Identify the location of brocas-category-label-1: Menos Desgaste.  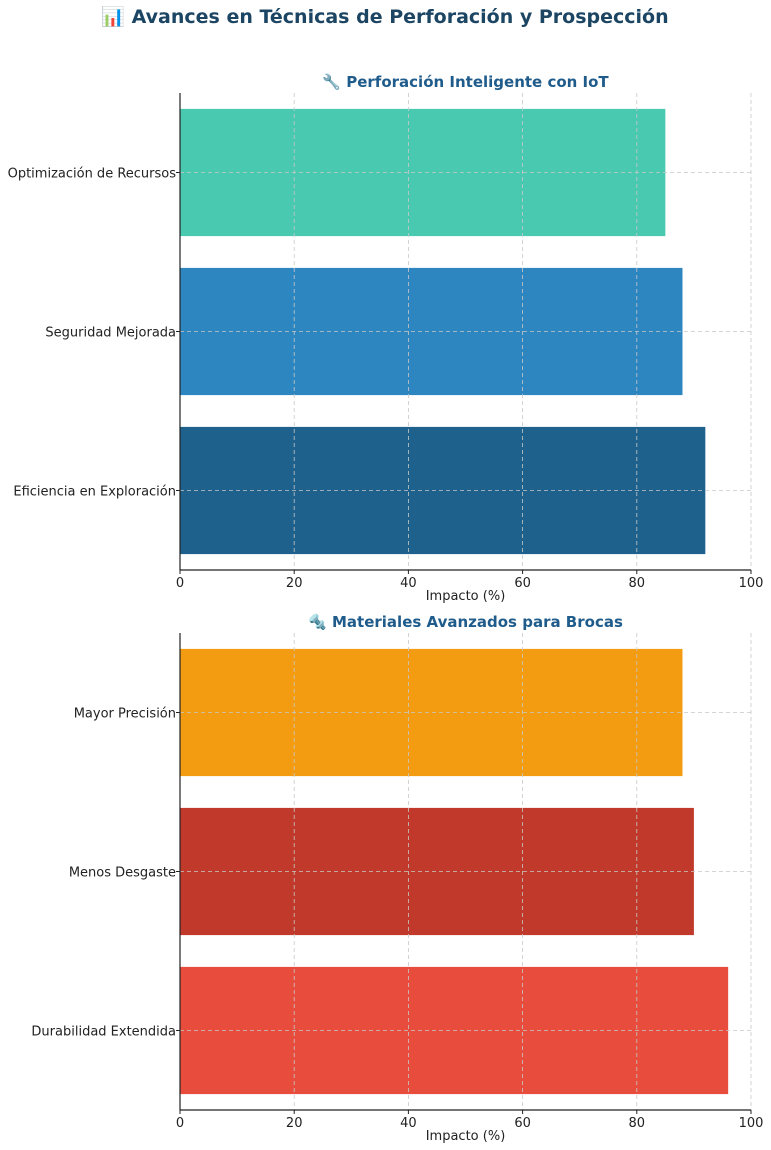
(122, 873).